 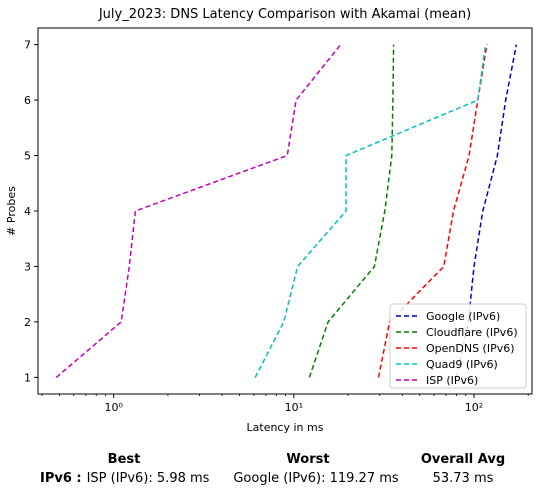 I want to click on legend-label-1: Cloudflare (IPv6), so click(x=472, y=332).